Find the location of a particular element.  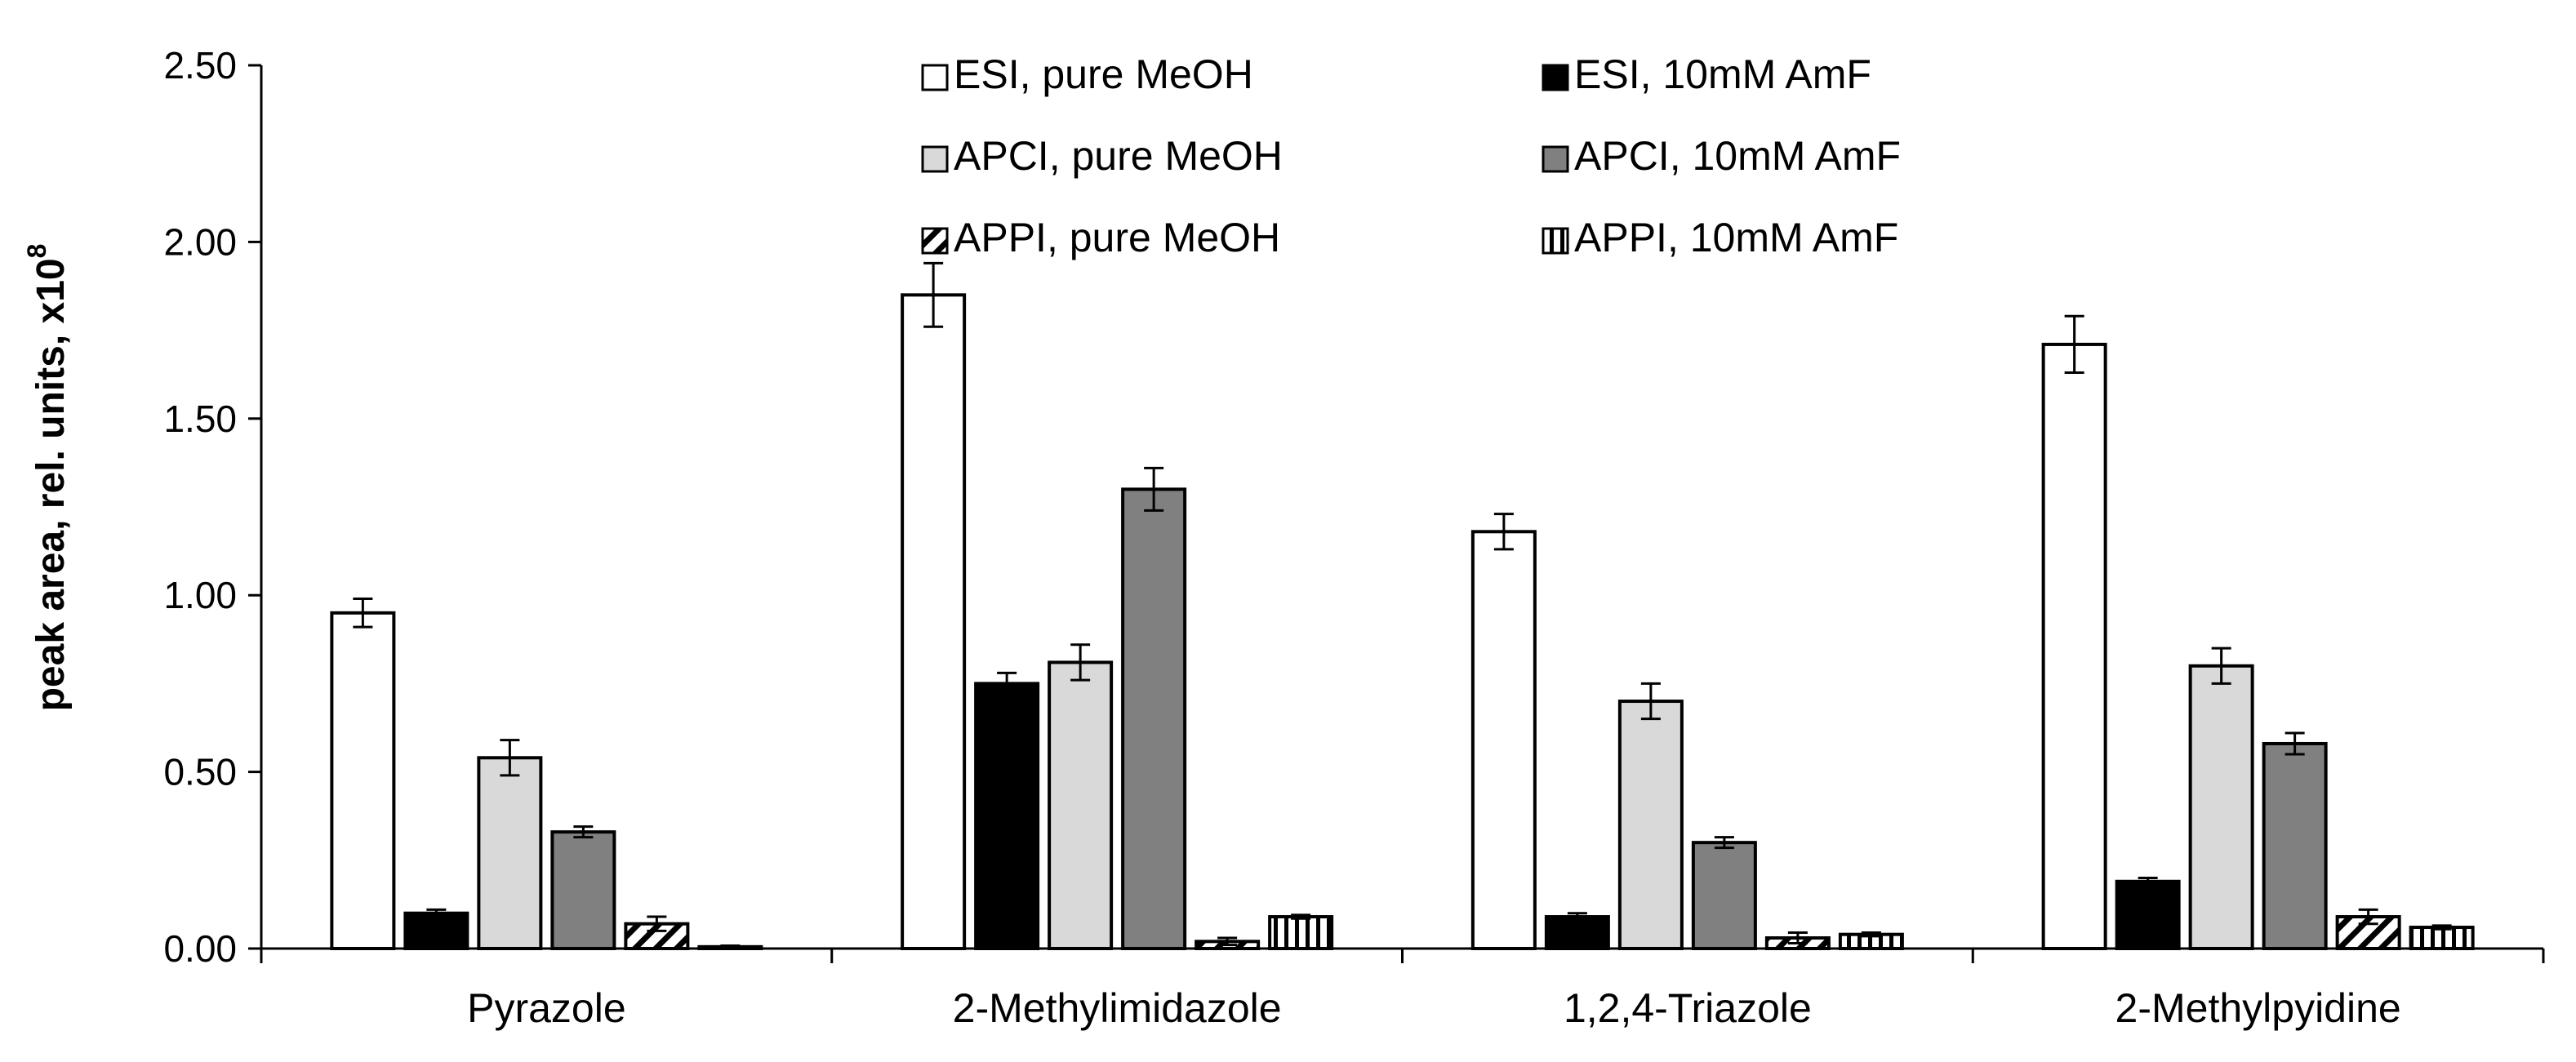

y-axis: 0.00 0.50 1.00 1.50 2.00 2.50 is located at coordinates (213, 507).